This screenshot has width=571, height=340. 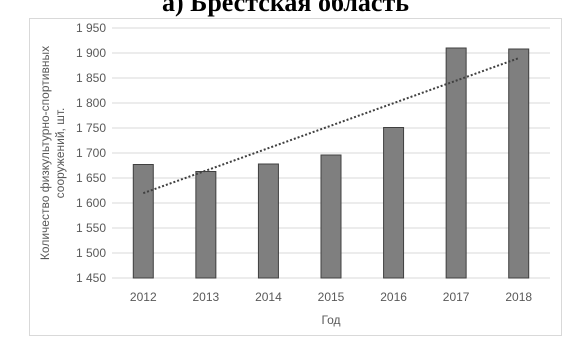 I want to click on y-tick-label: 1 500, so click(x=91, y=253).